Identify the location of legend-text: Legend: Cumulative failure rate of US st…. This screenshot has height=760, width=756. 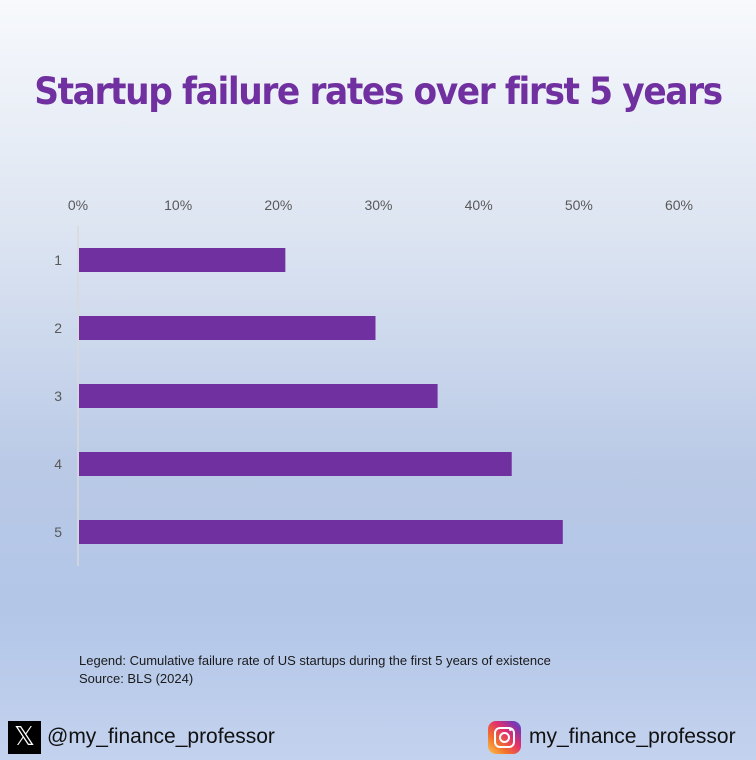
(315, 660).